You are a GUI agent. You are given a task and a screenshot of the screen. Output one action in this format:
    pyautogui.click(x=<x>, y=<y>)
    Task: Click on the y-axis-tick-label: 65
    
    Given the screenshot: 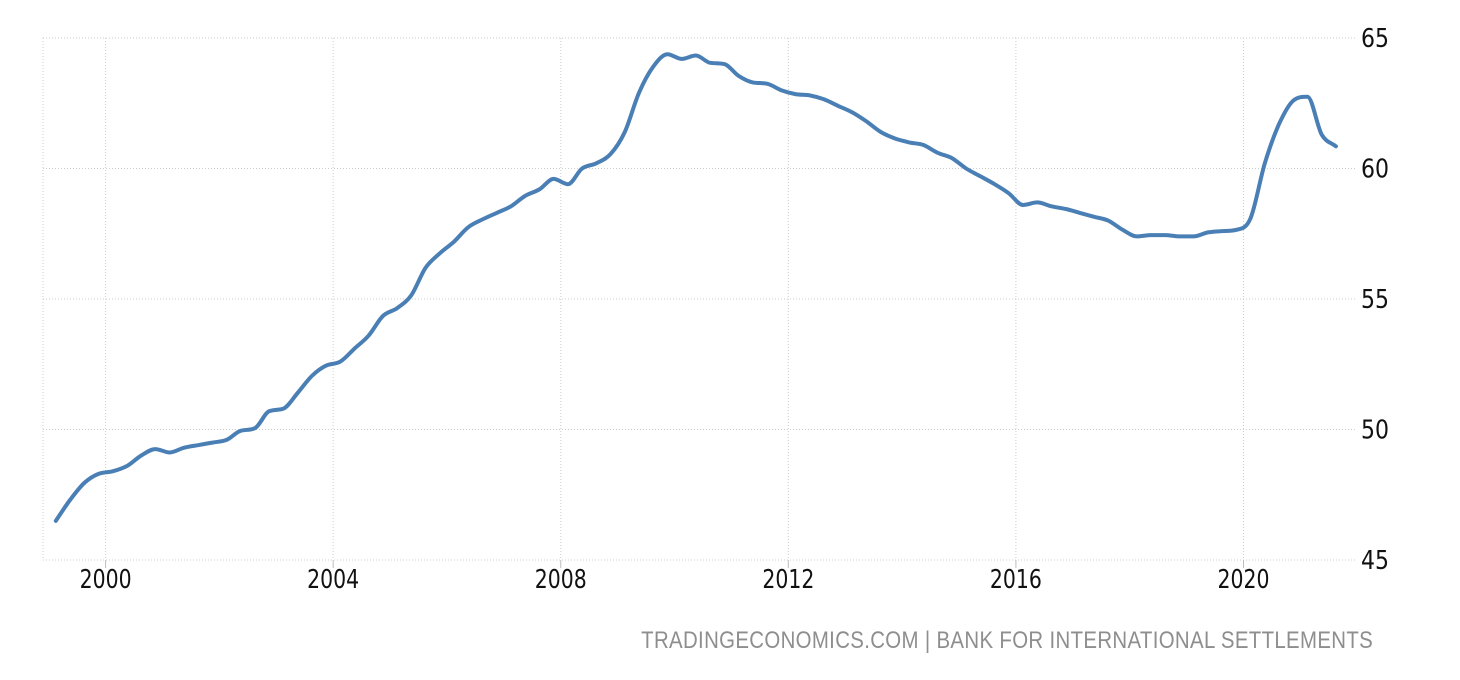 What is the action you would take?
    pyautogui.click(x=1375, y=39)
    